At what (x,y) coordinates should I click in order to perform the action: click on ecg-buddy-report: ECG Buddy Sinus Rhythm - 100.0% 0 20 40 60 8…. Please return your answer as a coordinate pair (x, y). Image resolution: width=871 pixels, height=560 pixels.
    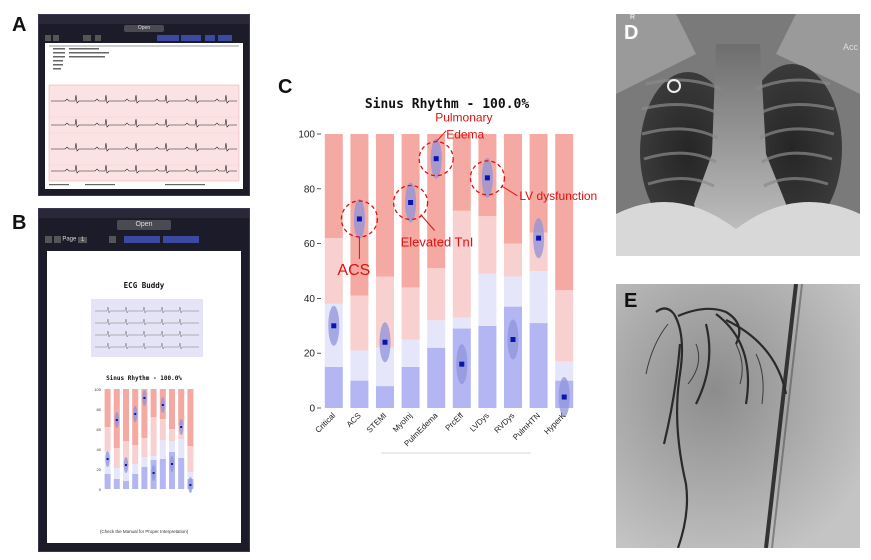
    Looking at the image, I should click on (144, 397).